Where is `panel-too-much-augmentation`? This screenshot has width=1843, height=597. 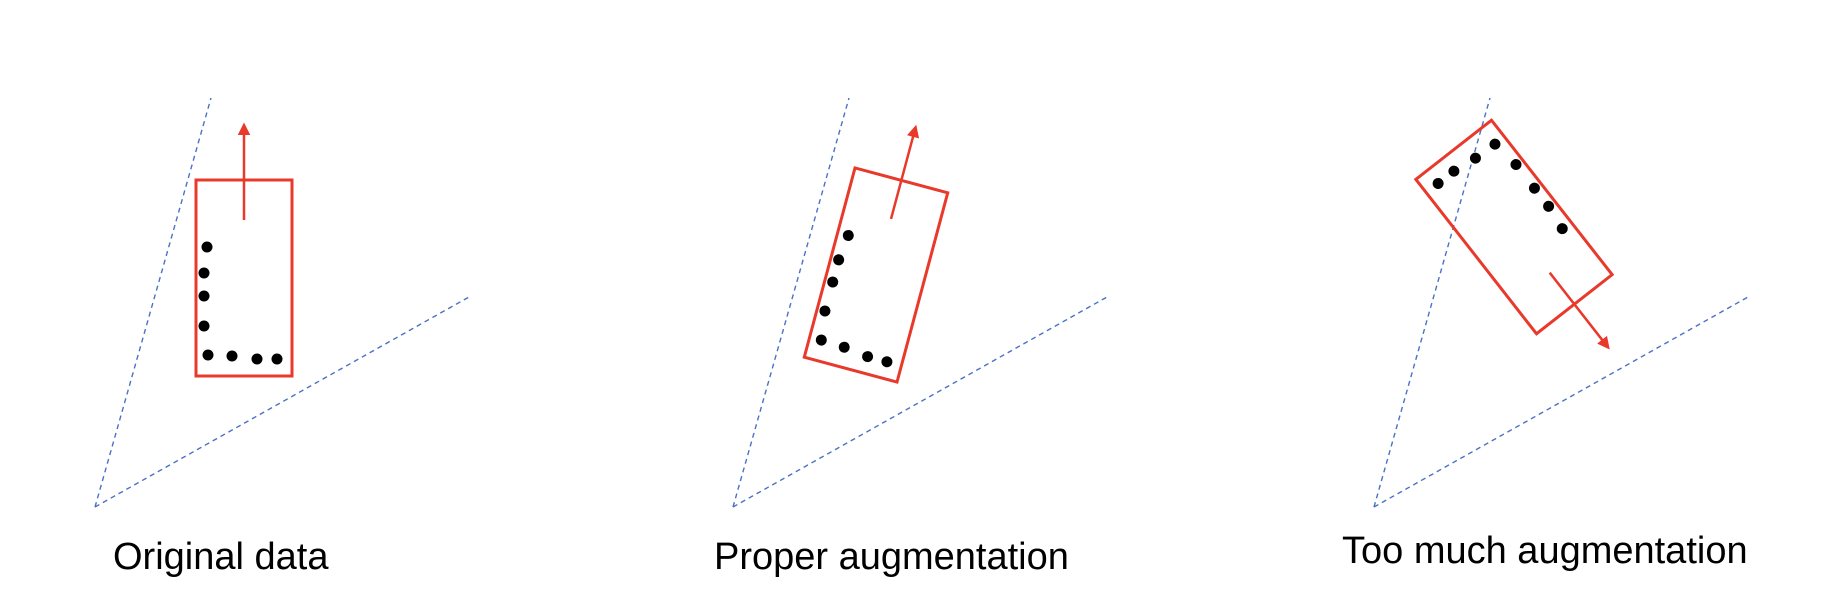 panel-too-much-augmentation is located at coordinates (1561, 302).